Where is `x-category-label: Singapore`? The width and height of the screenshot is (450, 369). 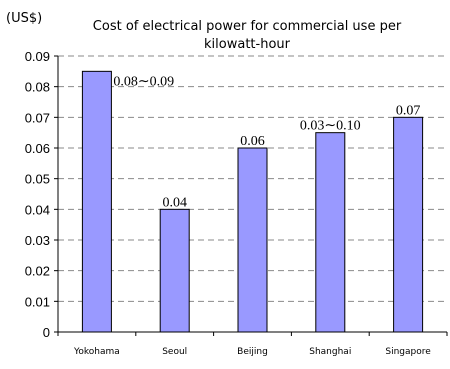
x-category-label: Singapore is located at coordinates (408, 352).